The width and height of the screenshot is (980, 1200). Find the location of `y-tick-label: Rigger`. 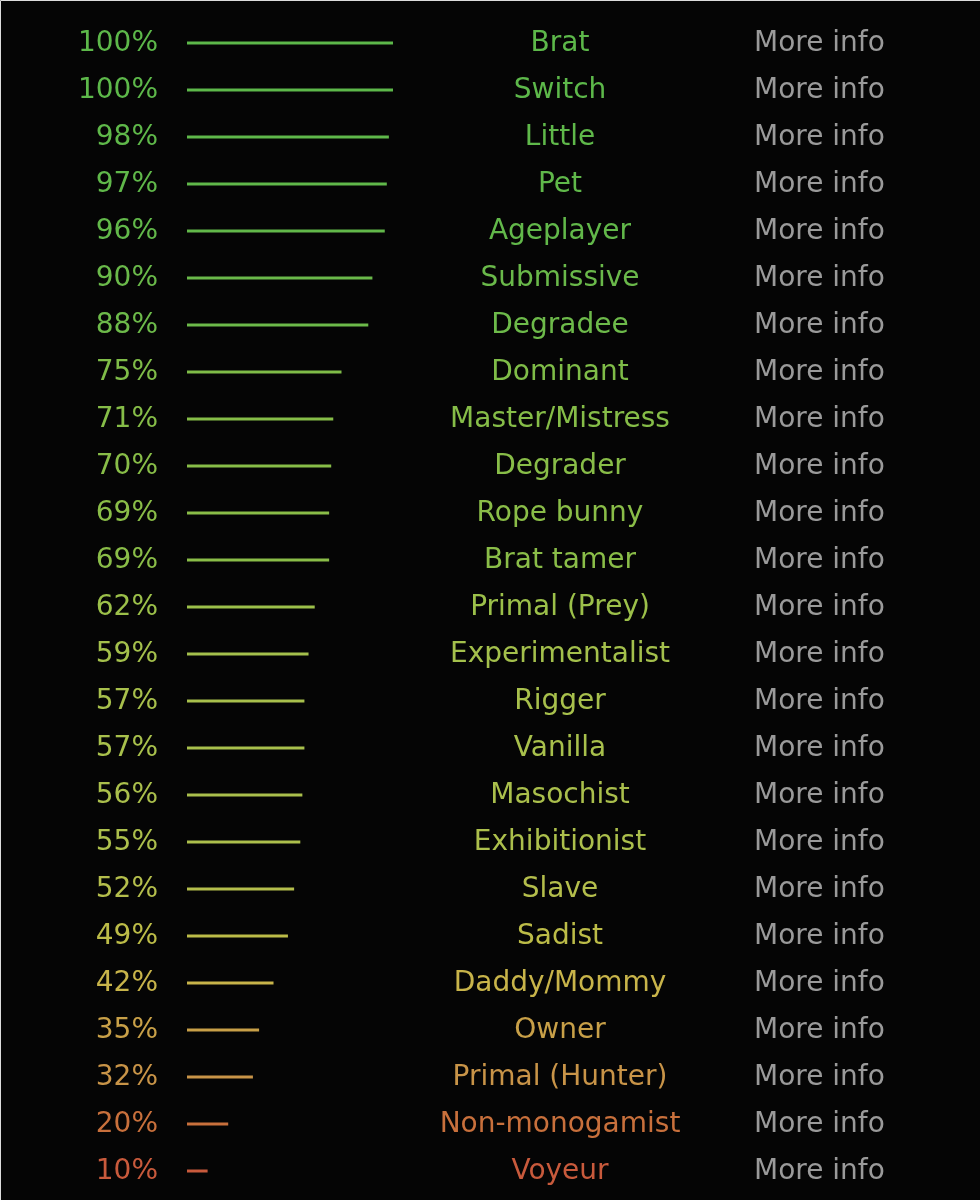

y-tick-label: Rigger is located at coordinates (560, 699).